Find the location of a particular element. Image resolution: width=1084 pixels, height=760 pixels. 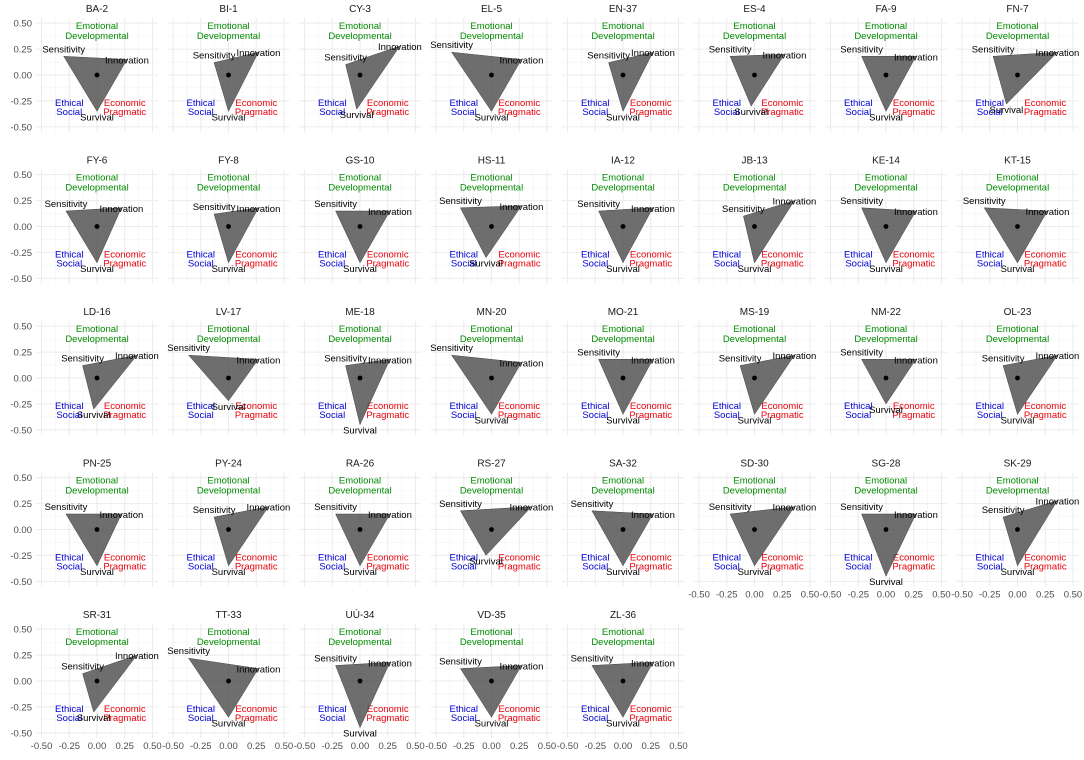

panel-title: EL-5 is located at coordinates (492, 9).